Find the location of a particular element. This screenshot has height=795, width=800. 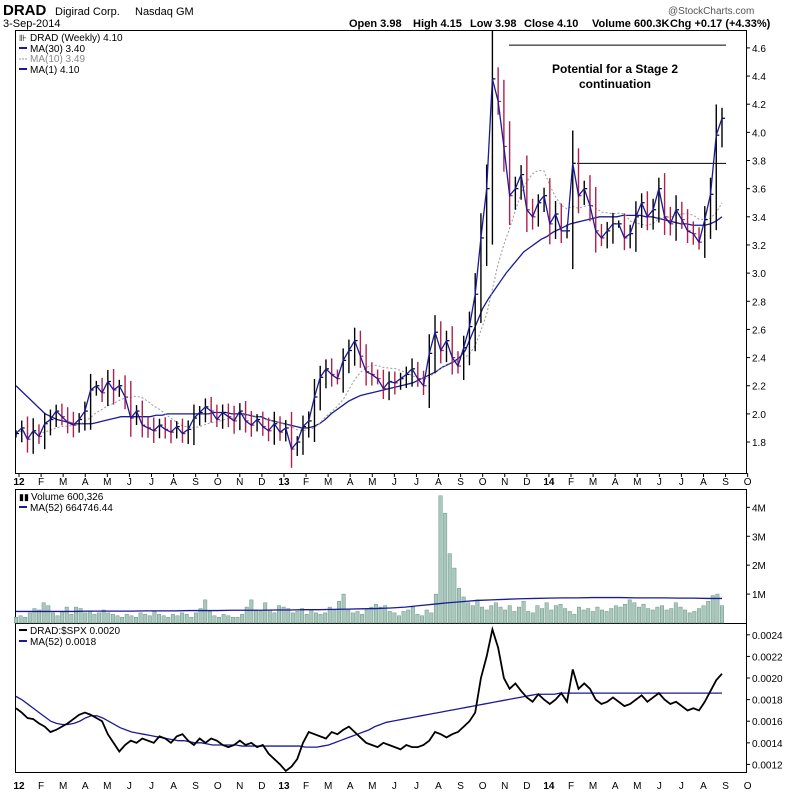

x-axis-label-bottom: S is located at coordinates (725, 786).